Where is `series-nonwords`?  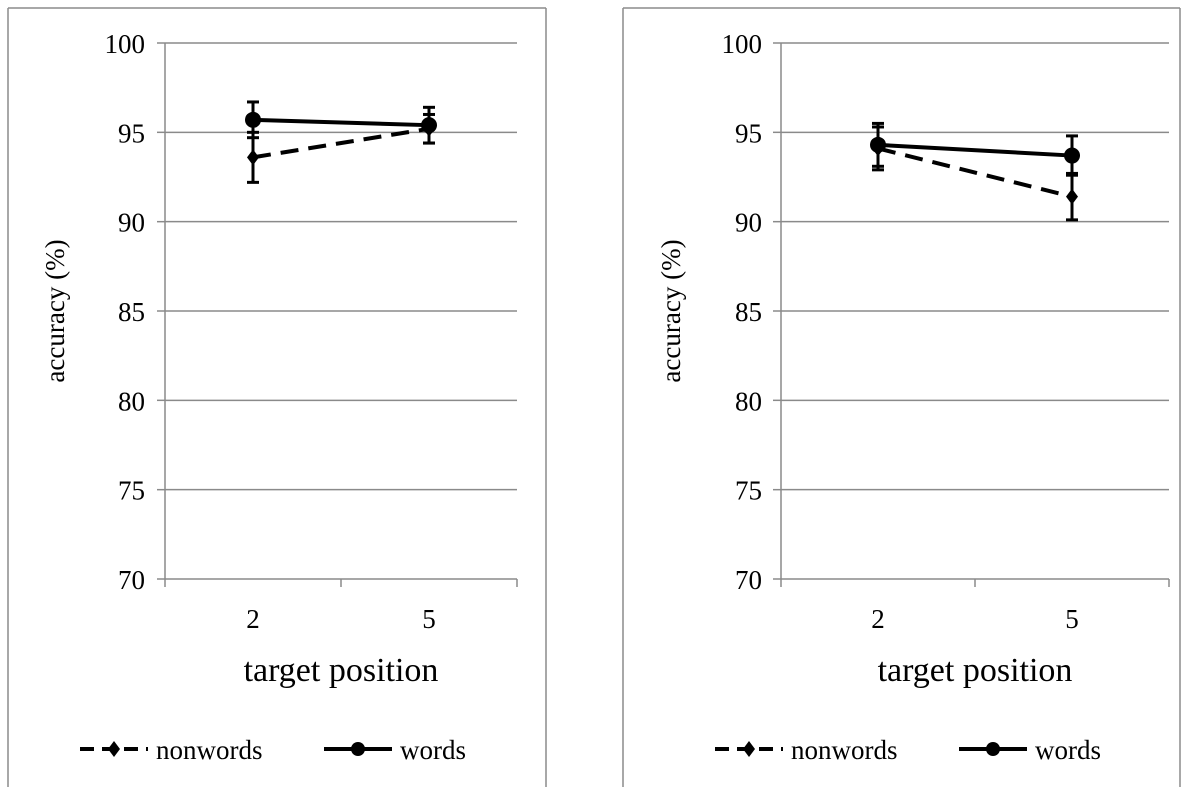 series-nonwords is located at coordinates (975, 173).